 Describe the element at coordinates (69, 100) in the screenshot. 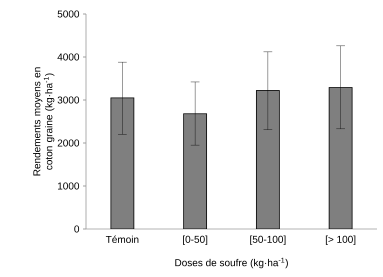

I see `y-tick-label: 3000` at that location.